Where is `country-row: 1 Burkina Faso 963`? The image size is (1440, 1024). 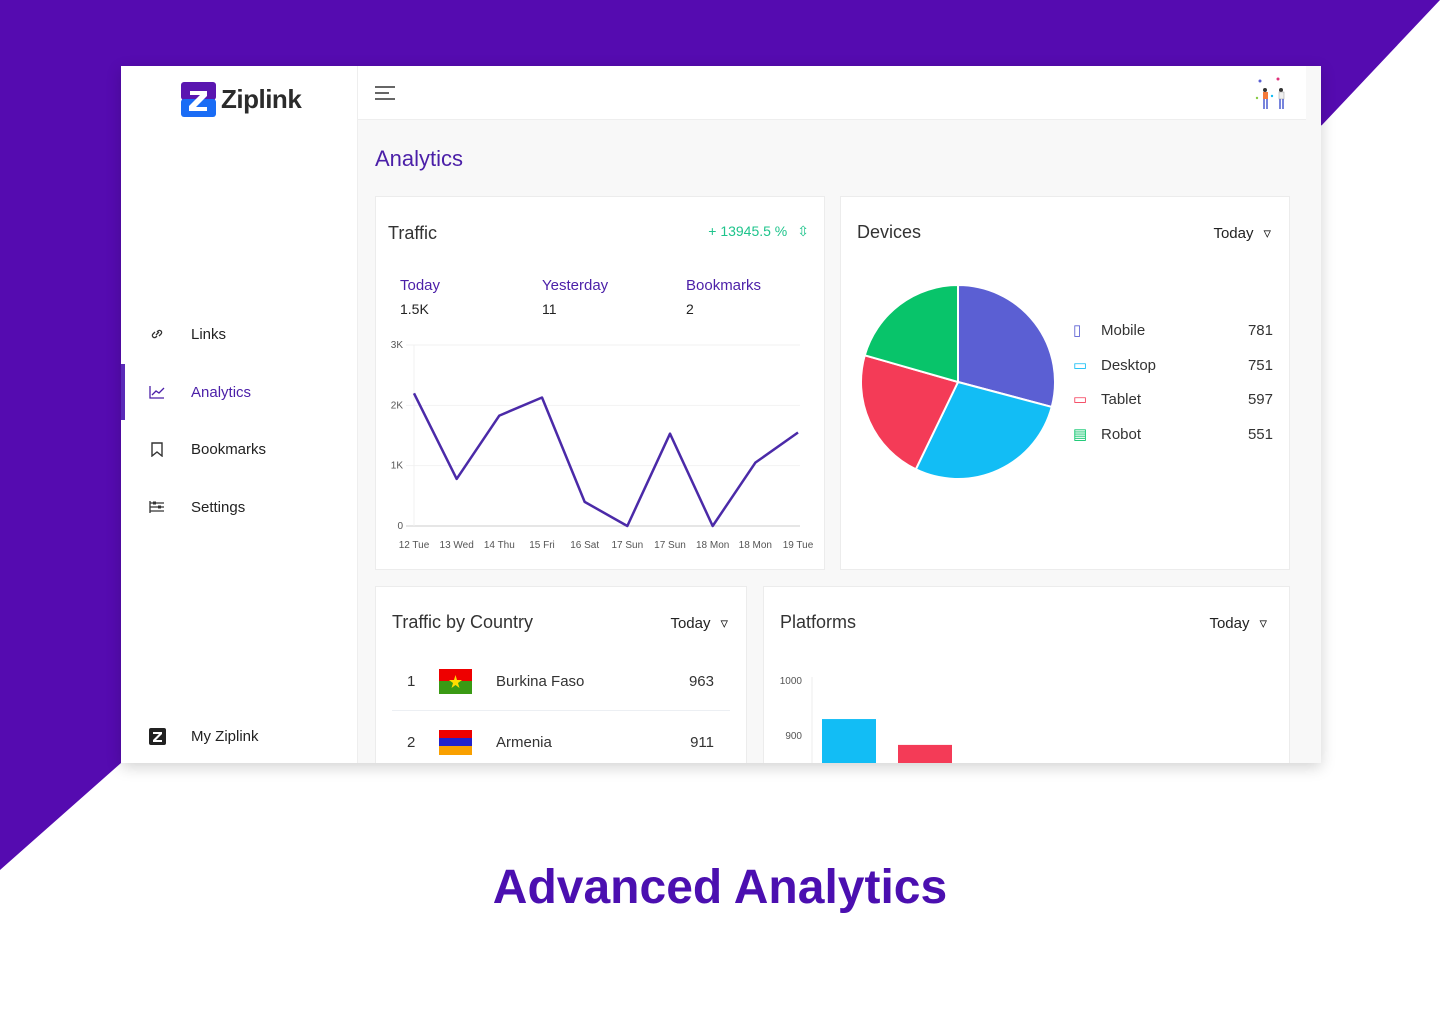 country-row: 1 Burkina Faso 963 is located at coordinates (561, 682).